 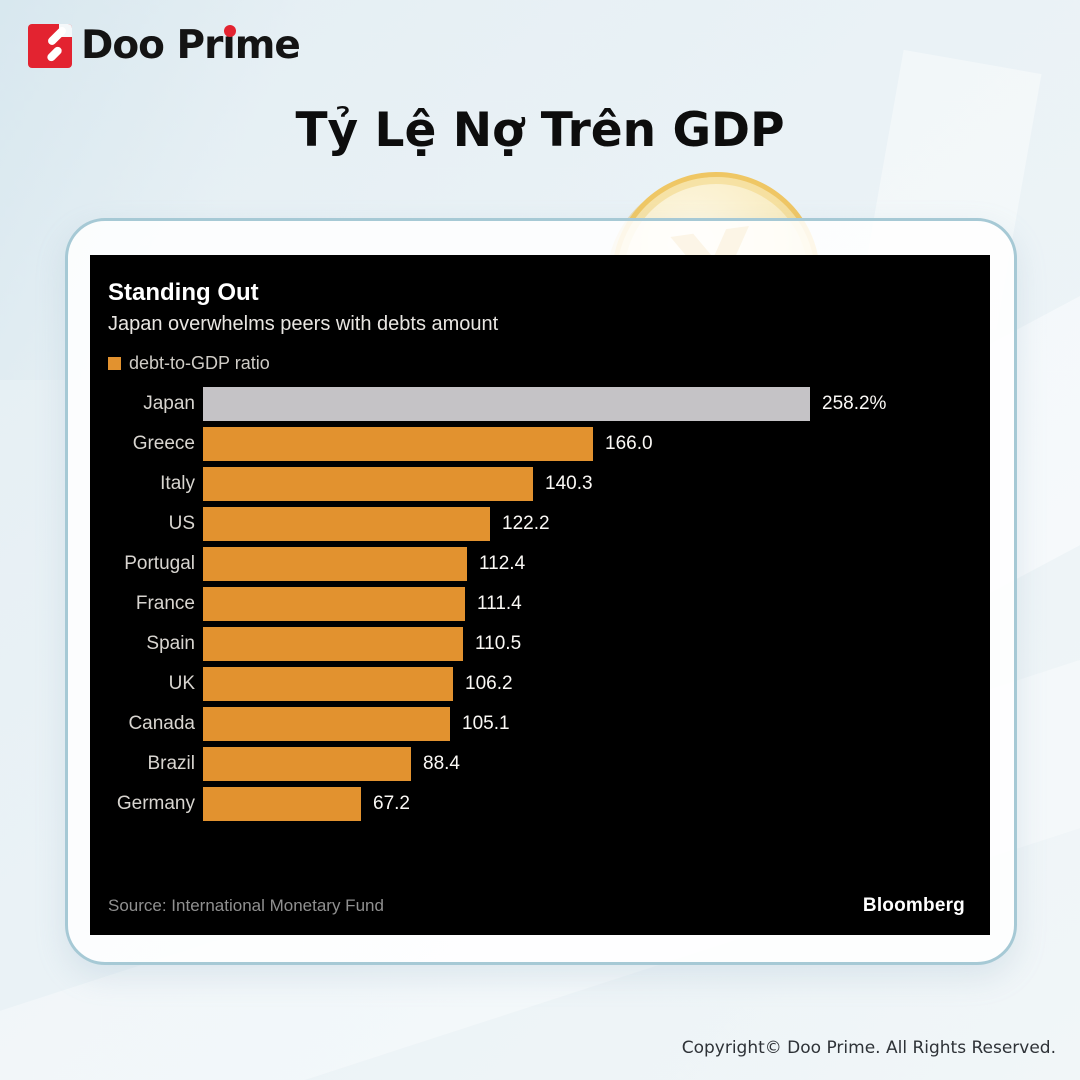 I want to click on bar-value-label: 105.1, so click(x=486, y=723).